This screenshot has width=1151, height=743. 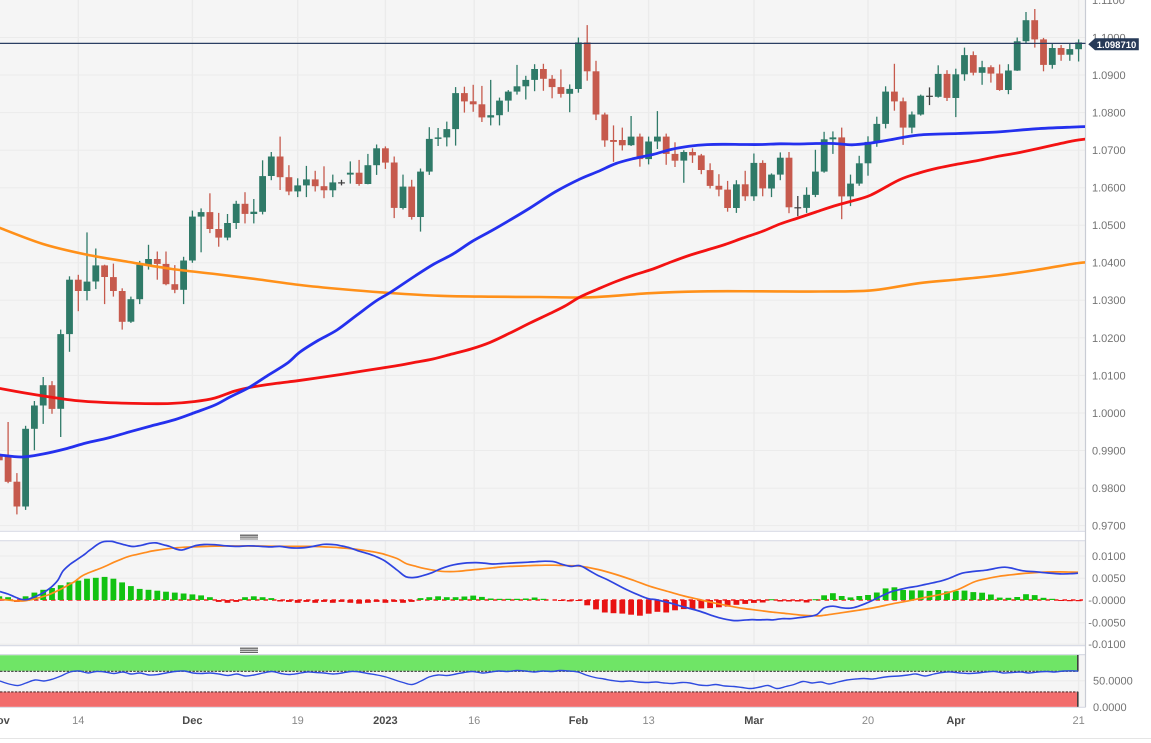 What do you see at coordinates (1078, 721) in the screenshot?
I see `svg-text: 21` at bounding box center [1078, 721].